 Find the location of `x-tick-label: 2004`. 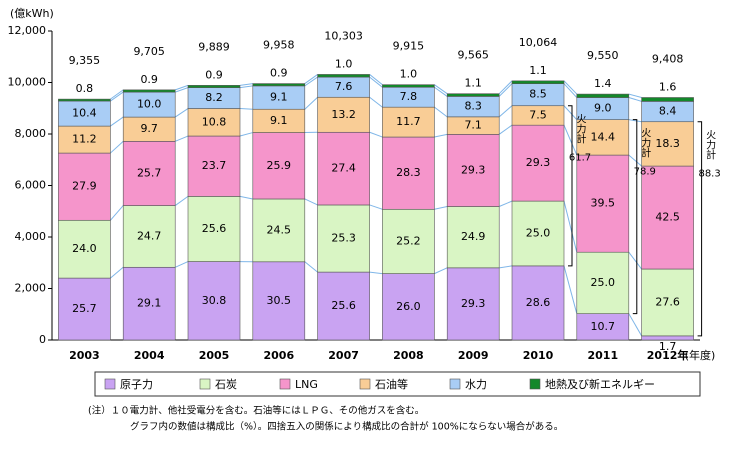

x-tick-label: 2004 is located at coordinates (149, 355).